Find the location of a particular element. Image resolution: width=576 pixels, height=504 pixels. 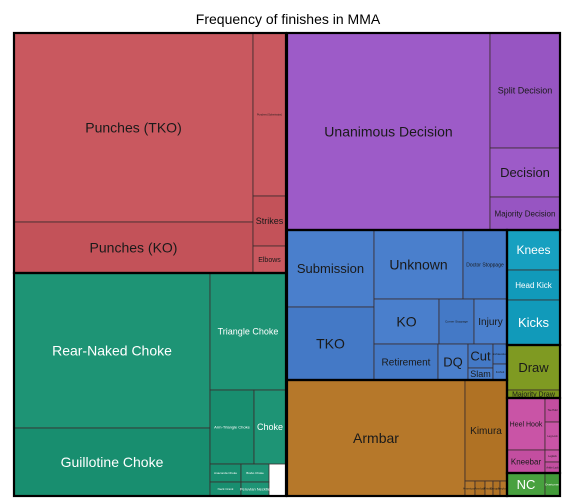

cell-dq is located at coordinates (453, 362).